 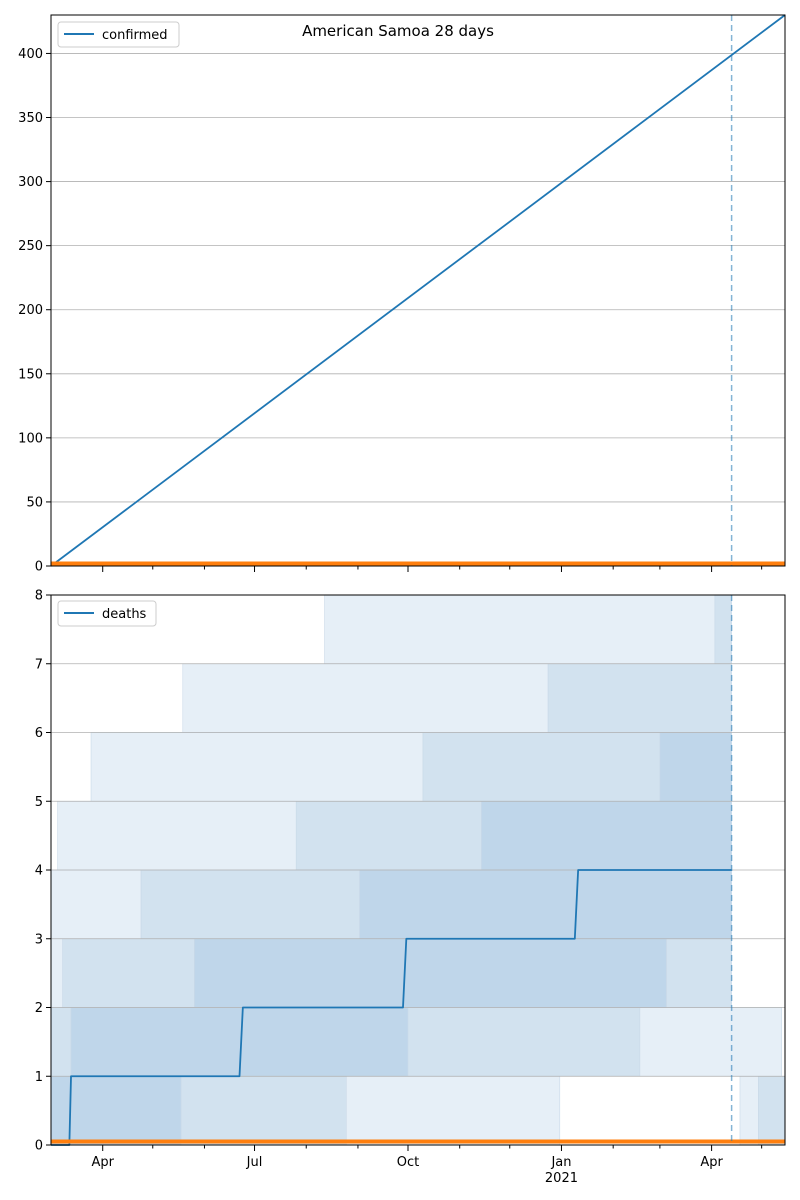 I want to click on confirmed-ytick-label-6: 300, so click(x=30, y=182).